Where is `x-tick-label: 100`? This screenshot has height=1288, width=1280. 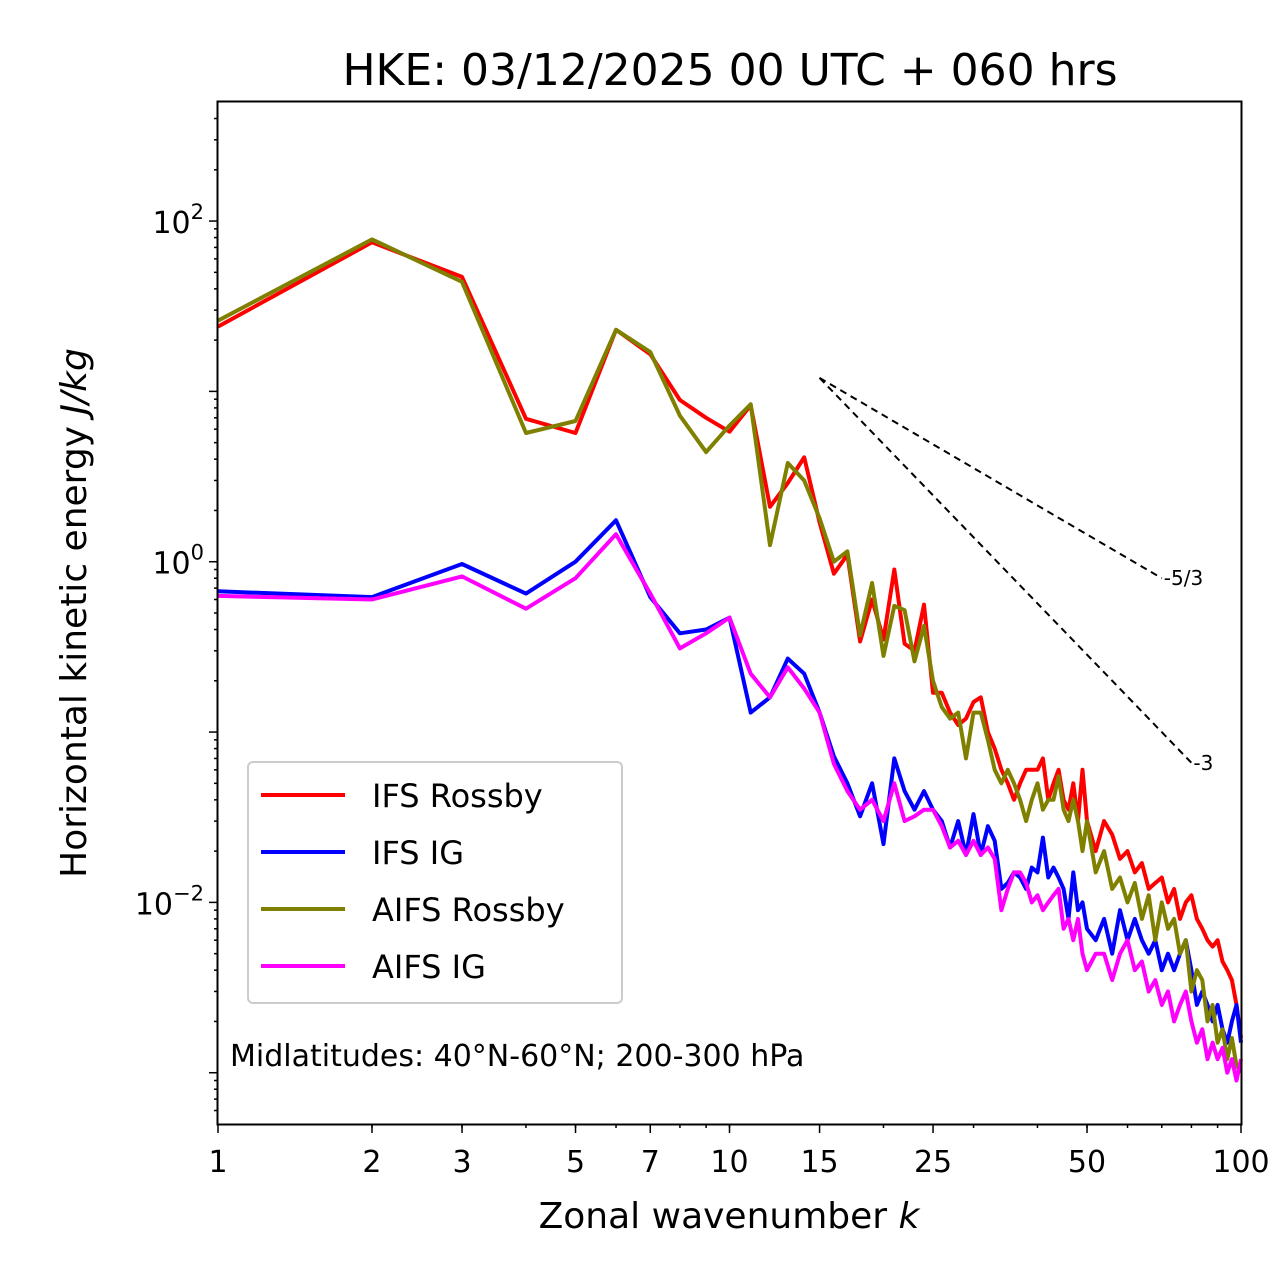
x-tick-label: 100 is located at coordinates (1240, 1162).